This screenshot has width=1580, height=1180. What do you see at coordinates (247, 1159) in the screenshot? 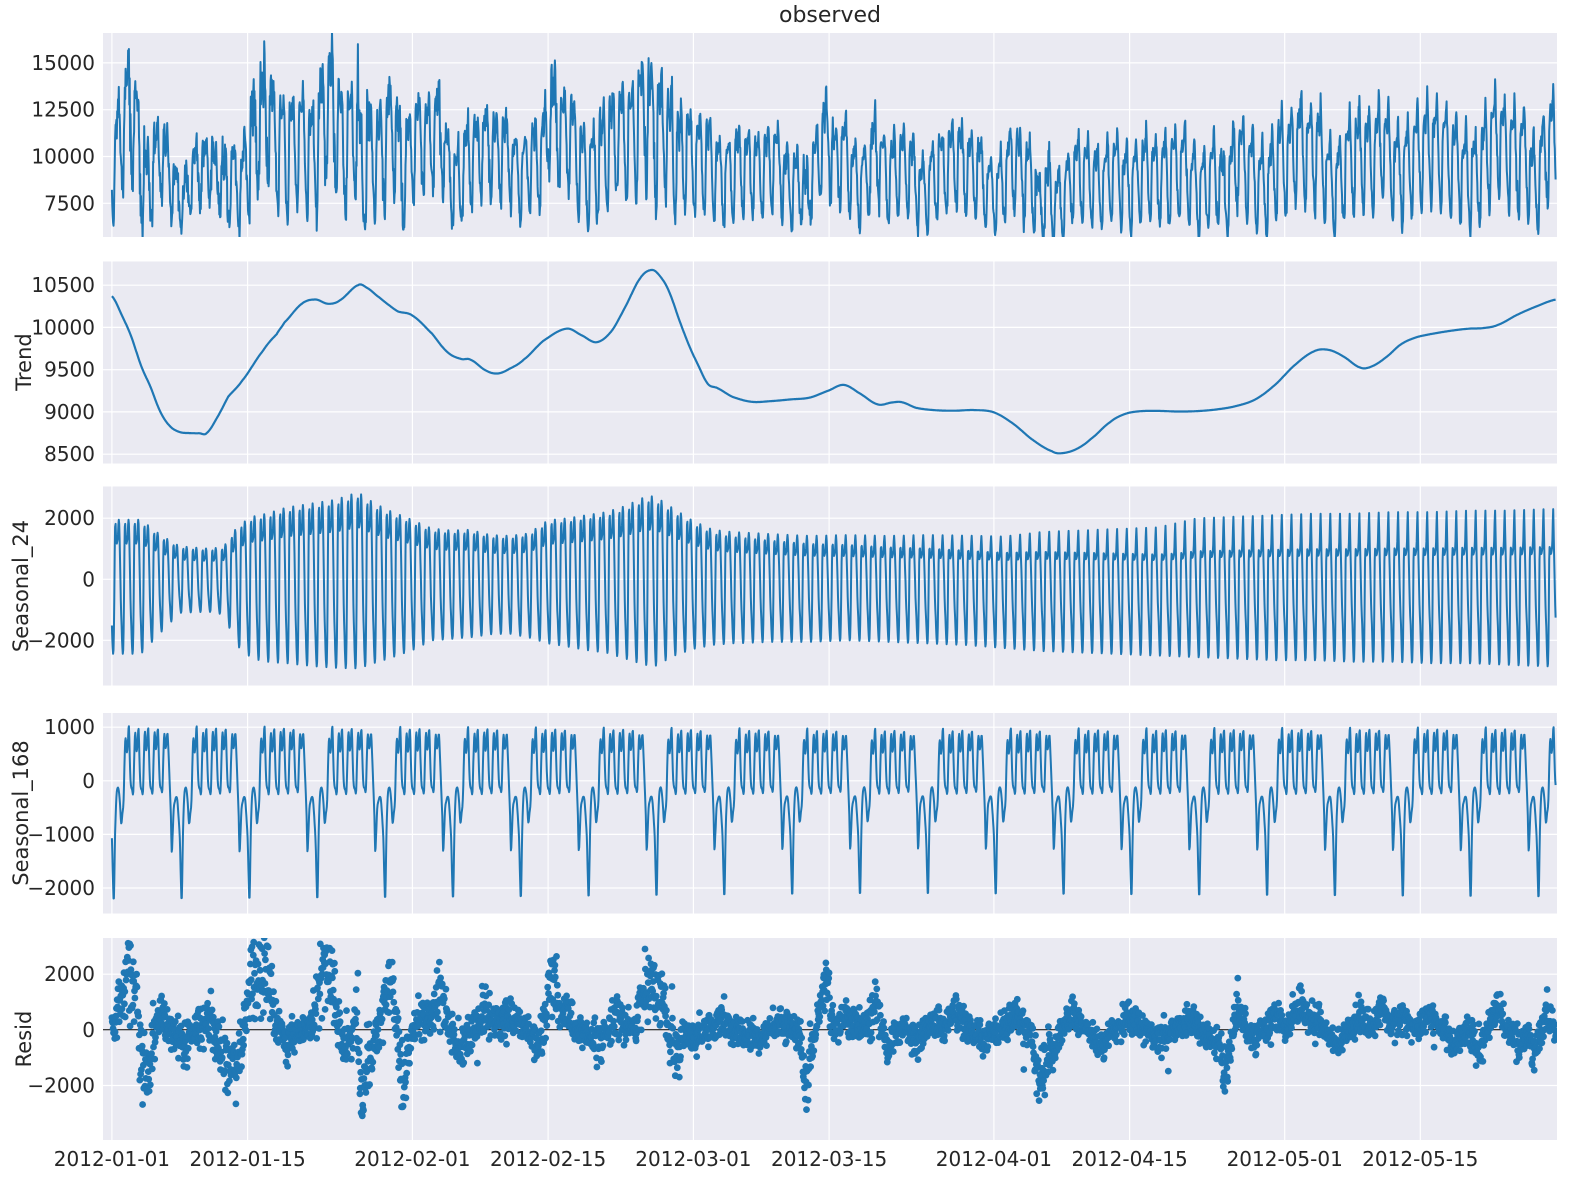
I see `x-tick-label: 2012-01-15` at bounding box center [247, 1159].